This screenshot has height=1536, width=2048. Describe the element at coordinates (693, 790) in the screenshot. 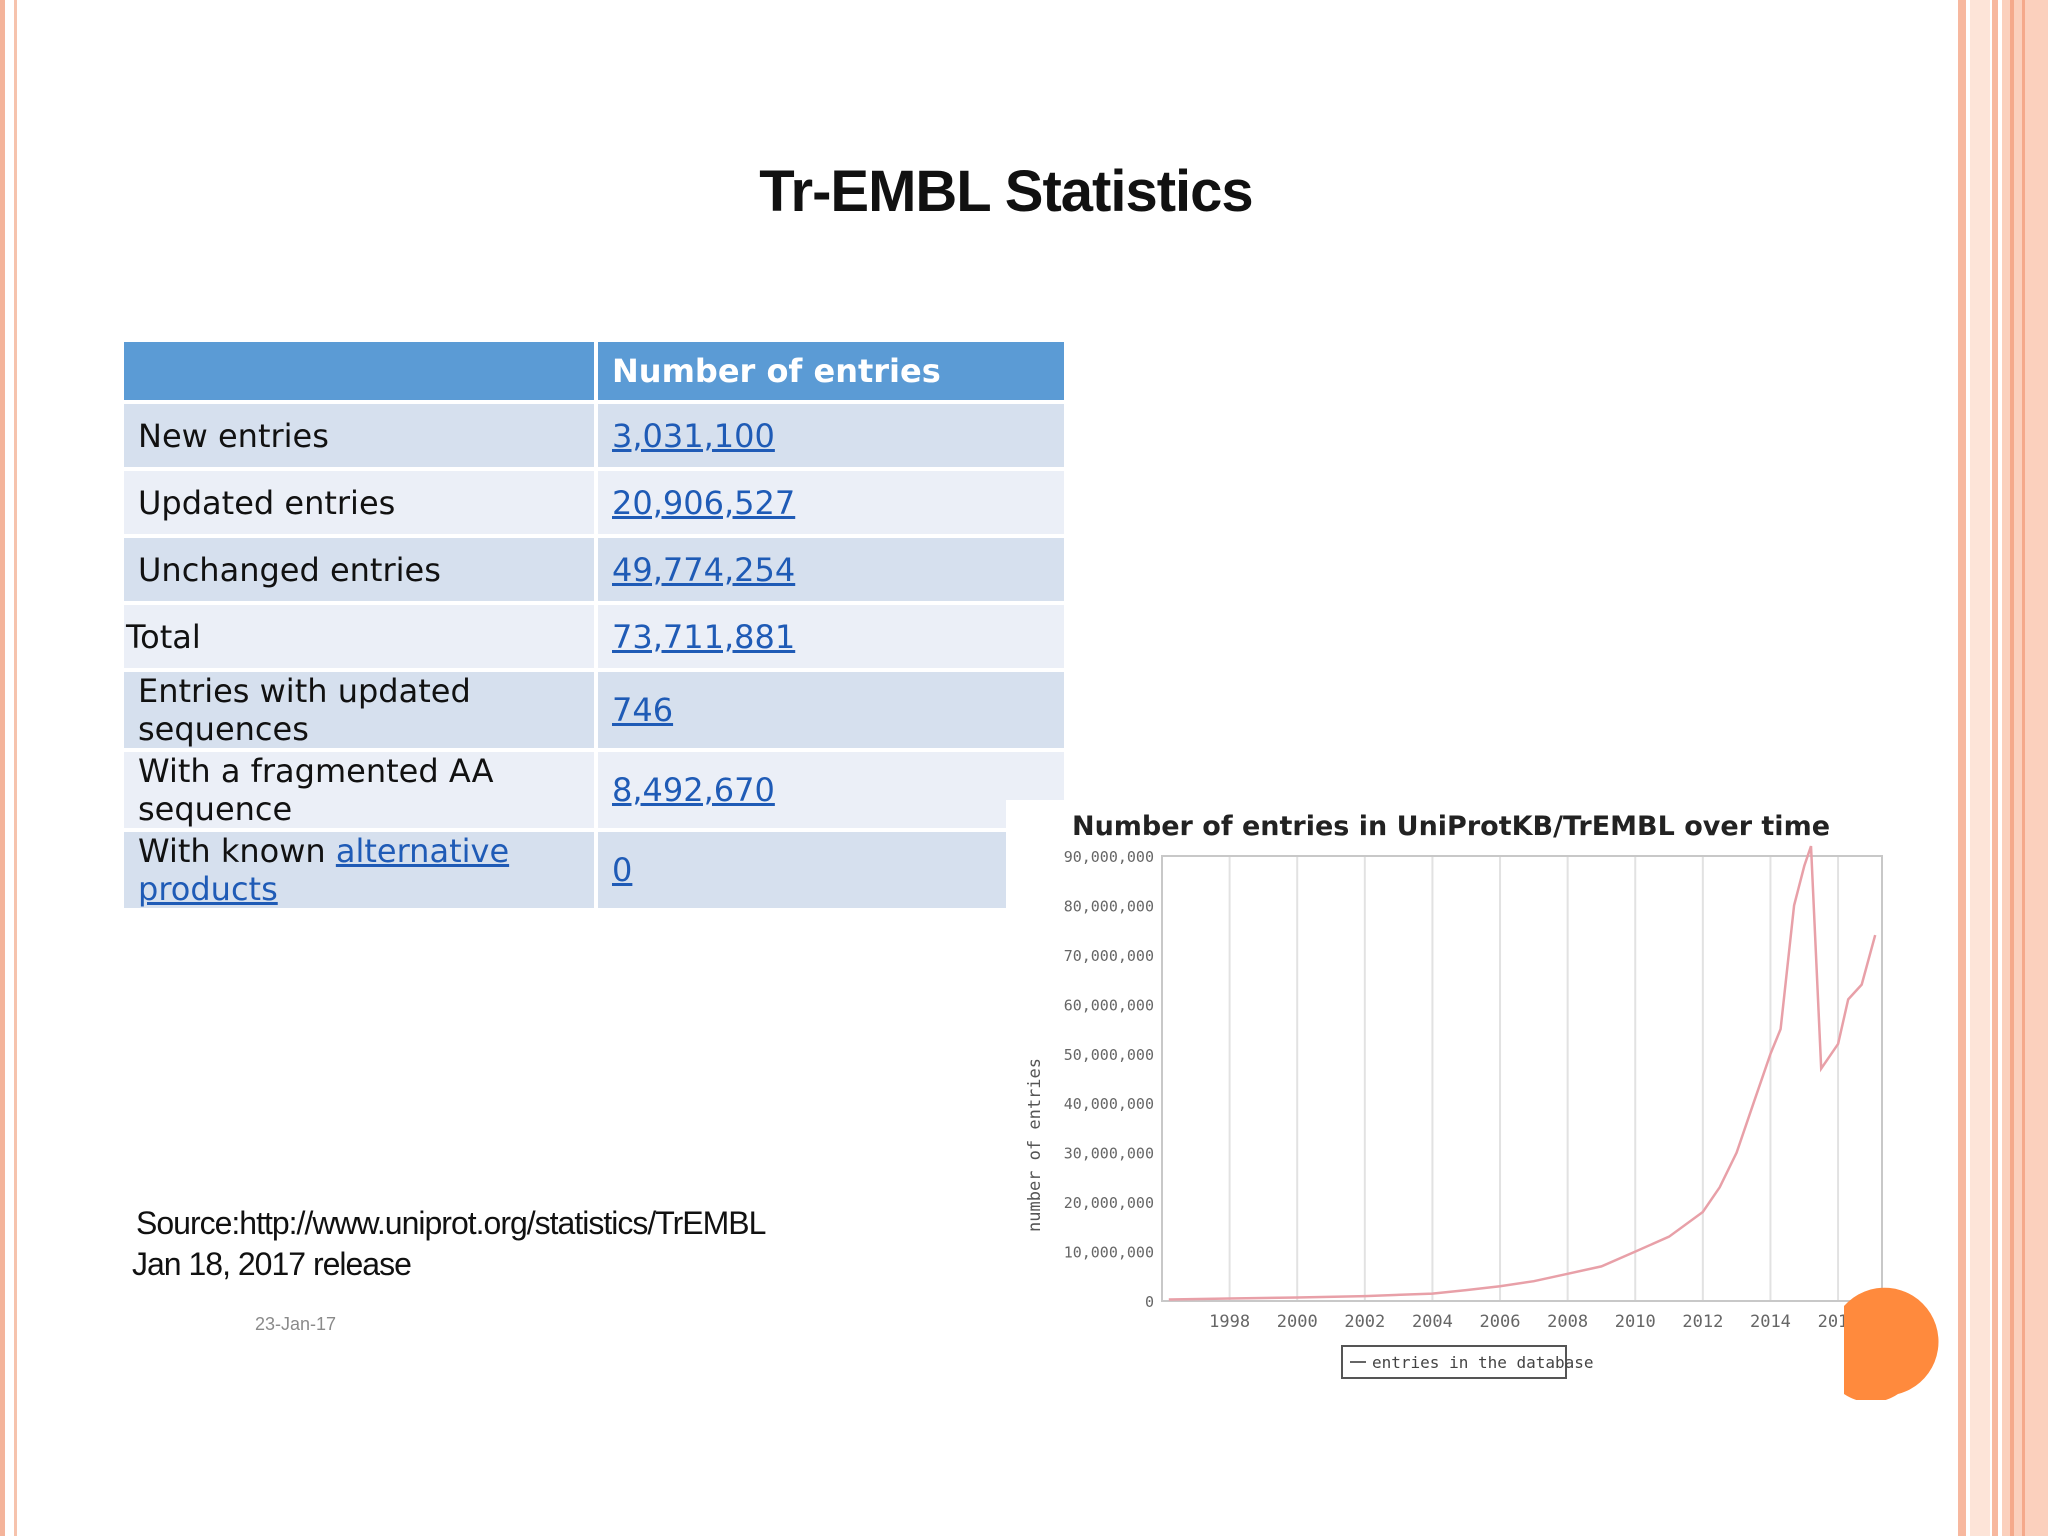

I see `row-value-link: 8,492,670` at that location.